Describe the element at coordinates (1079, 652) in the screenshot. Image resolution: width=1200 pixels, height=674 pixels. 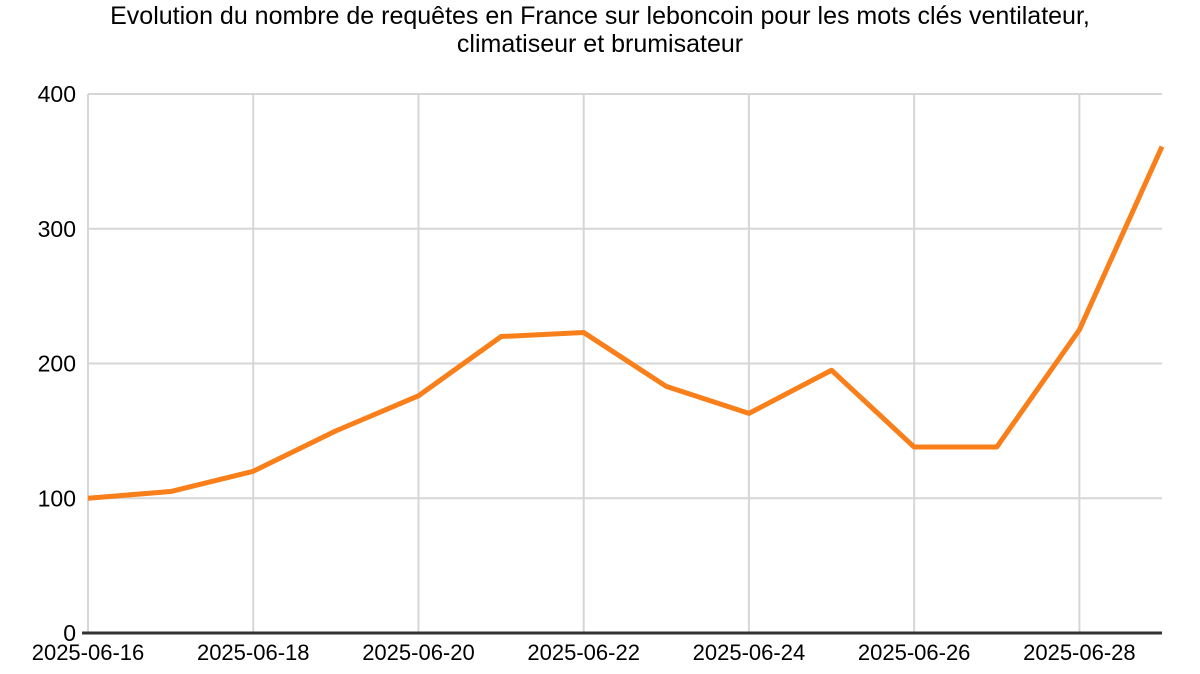
I see `x-tick-label: 2025-06-28` at that location.